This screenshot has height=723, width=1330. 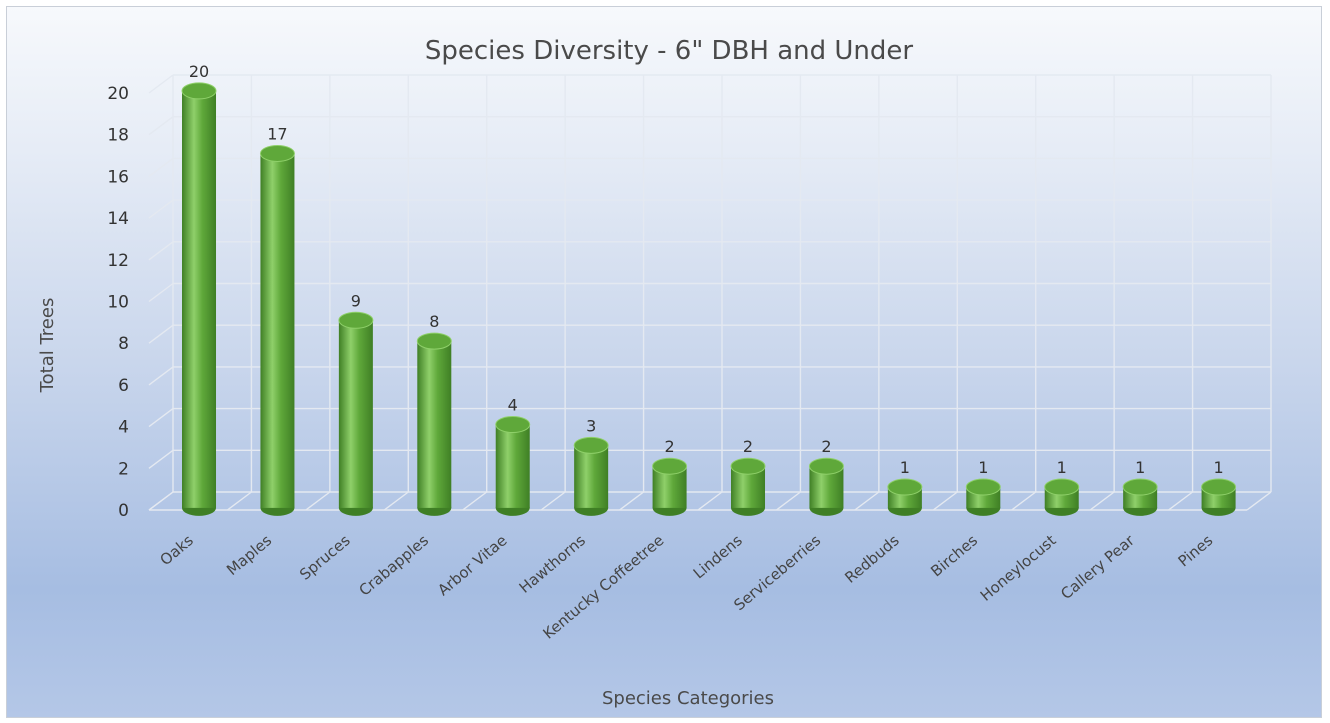 What do you see at coordinates (1196, 550) in the screenshot?
I see `category-label: Pines` at bounding box center [1196, 550].